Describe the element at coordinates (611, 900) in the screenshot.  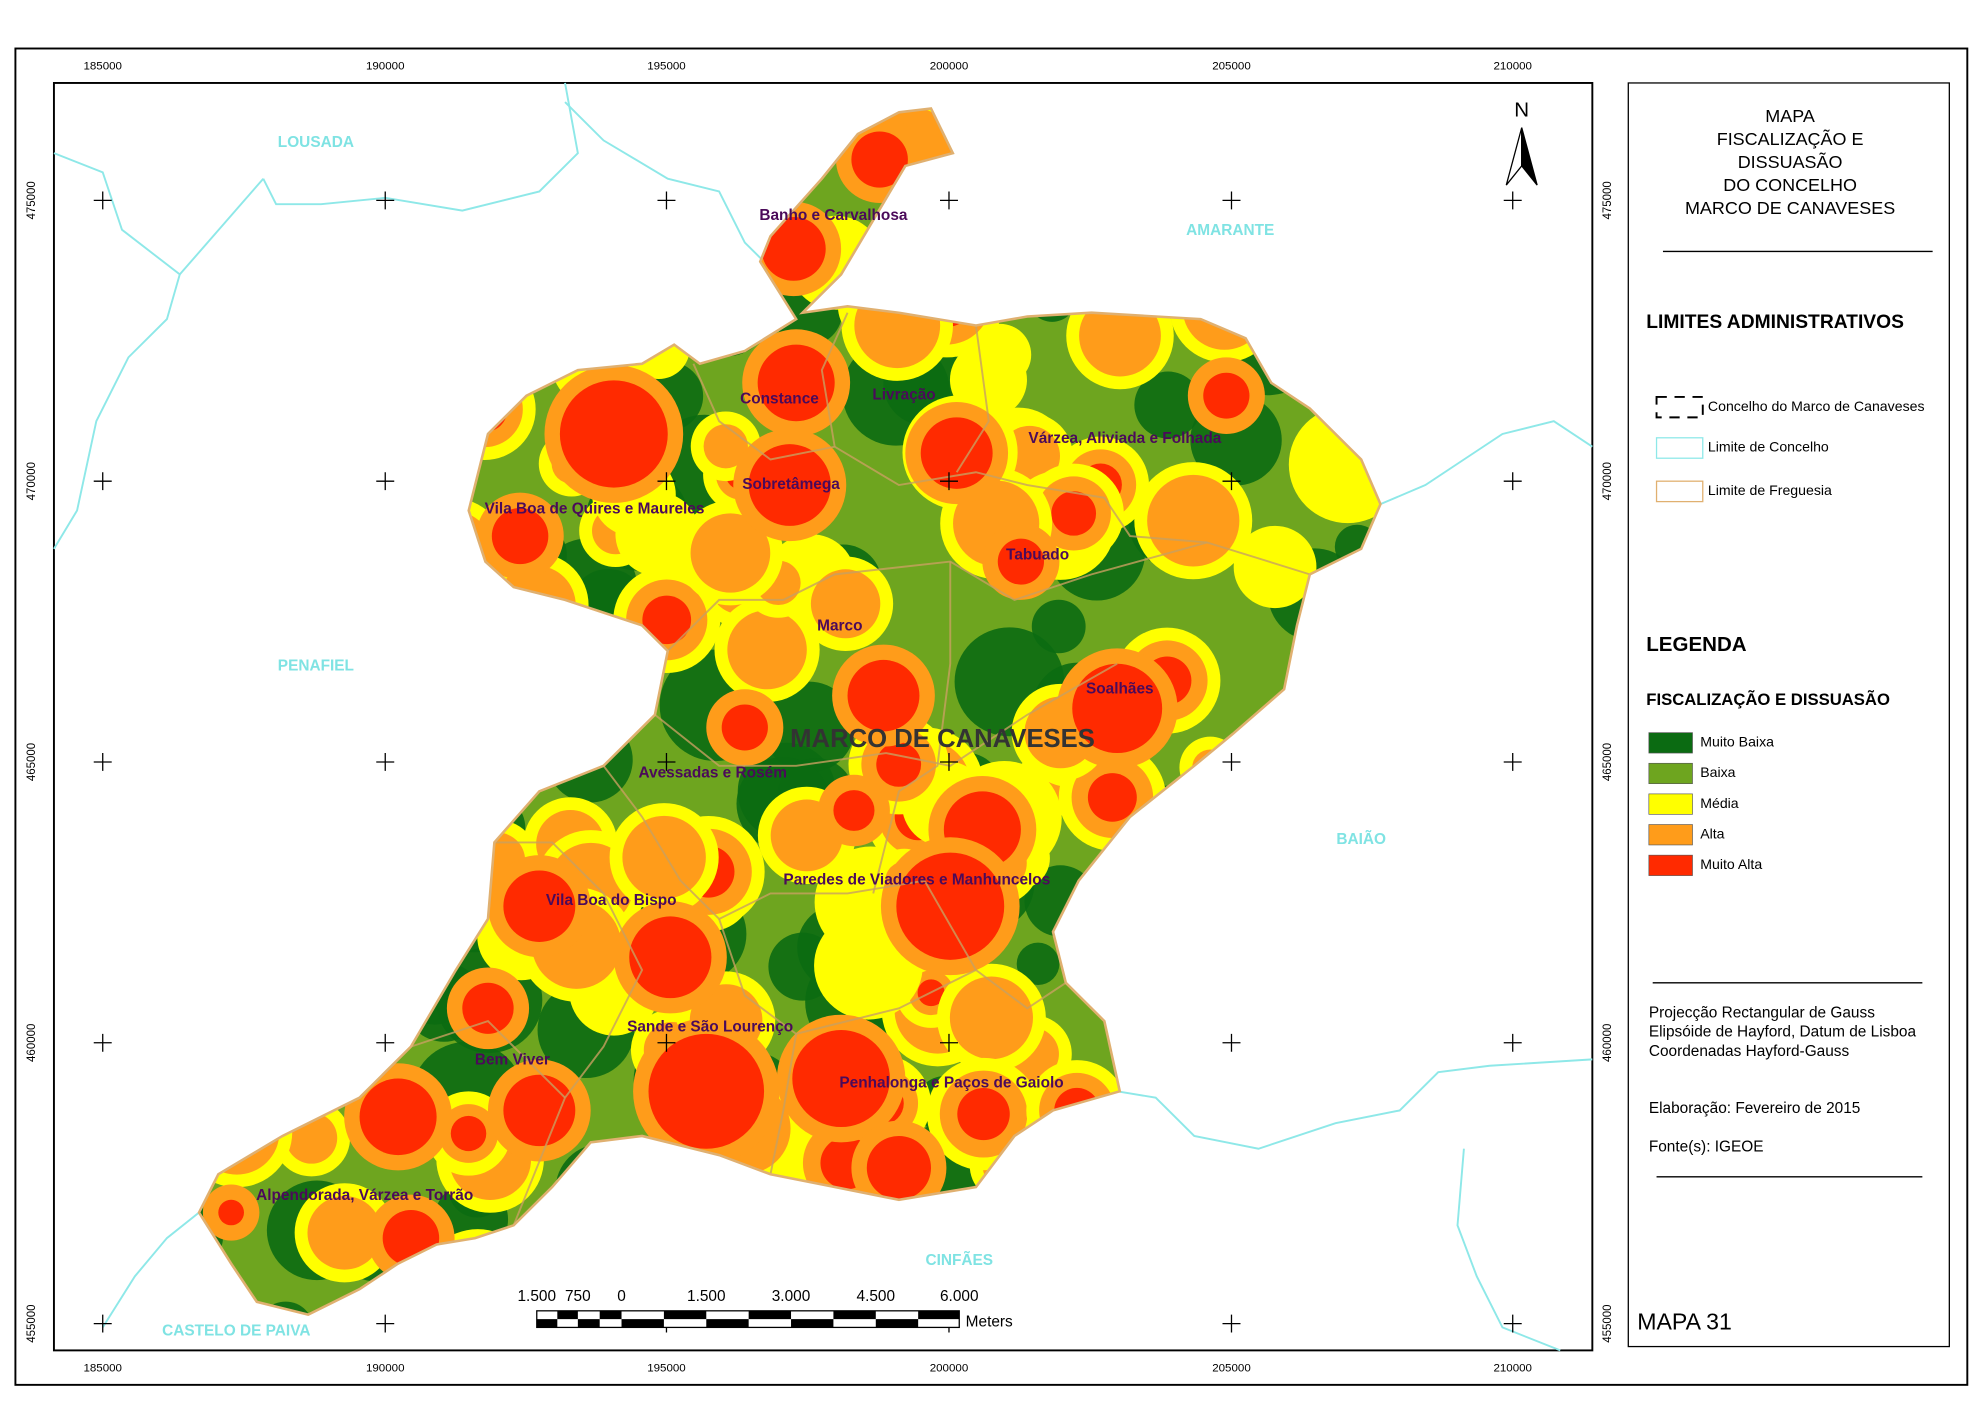
I see `parish-label: Vila Boa do Bispo` at that location.